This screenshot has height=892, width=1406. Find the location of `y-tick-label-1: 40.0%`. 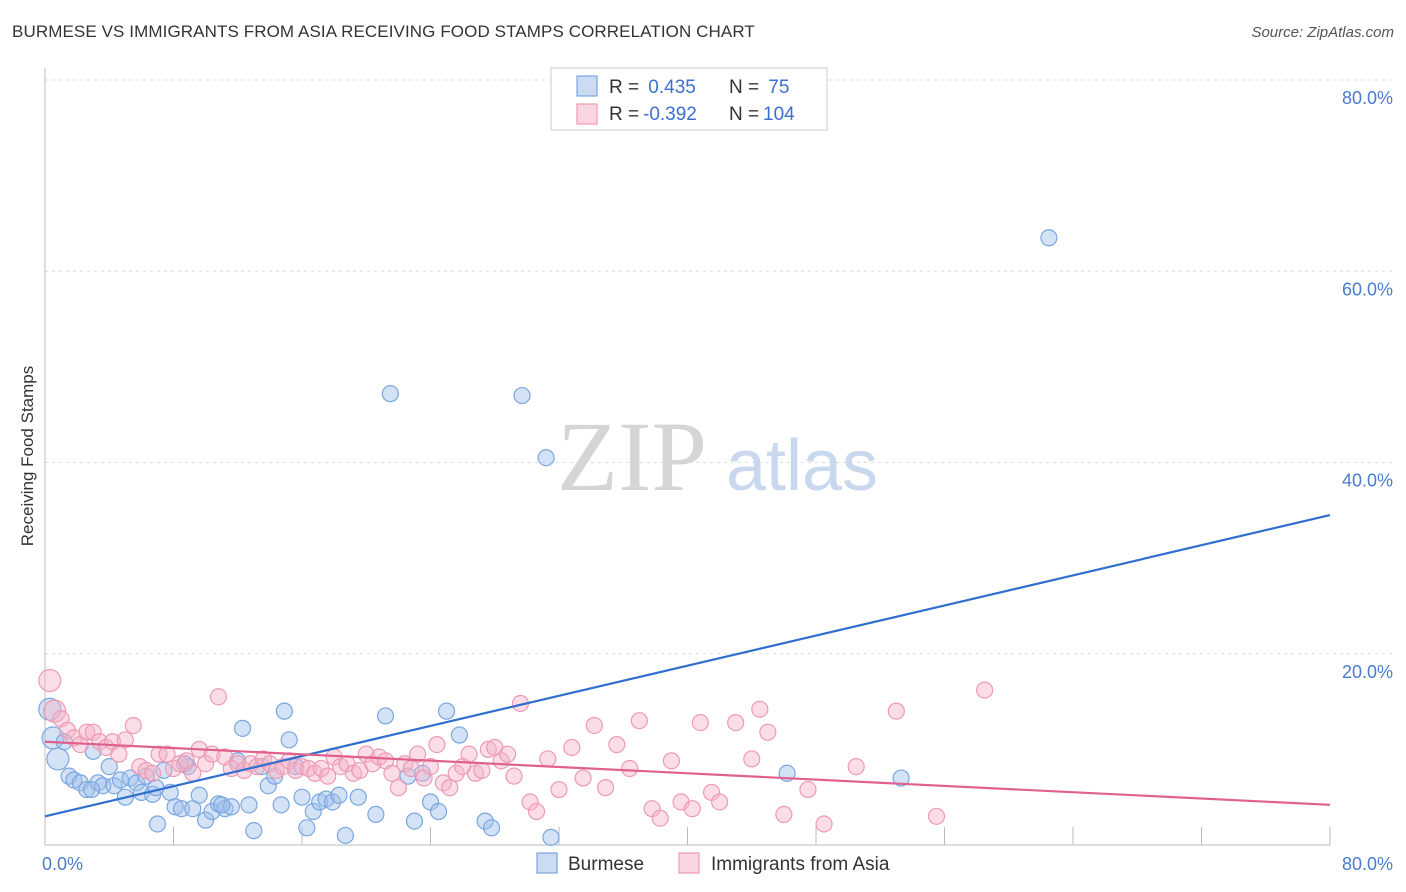

y-tick-label-1: 40.0% is located at coordinates (1367, 481).